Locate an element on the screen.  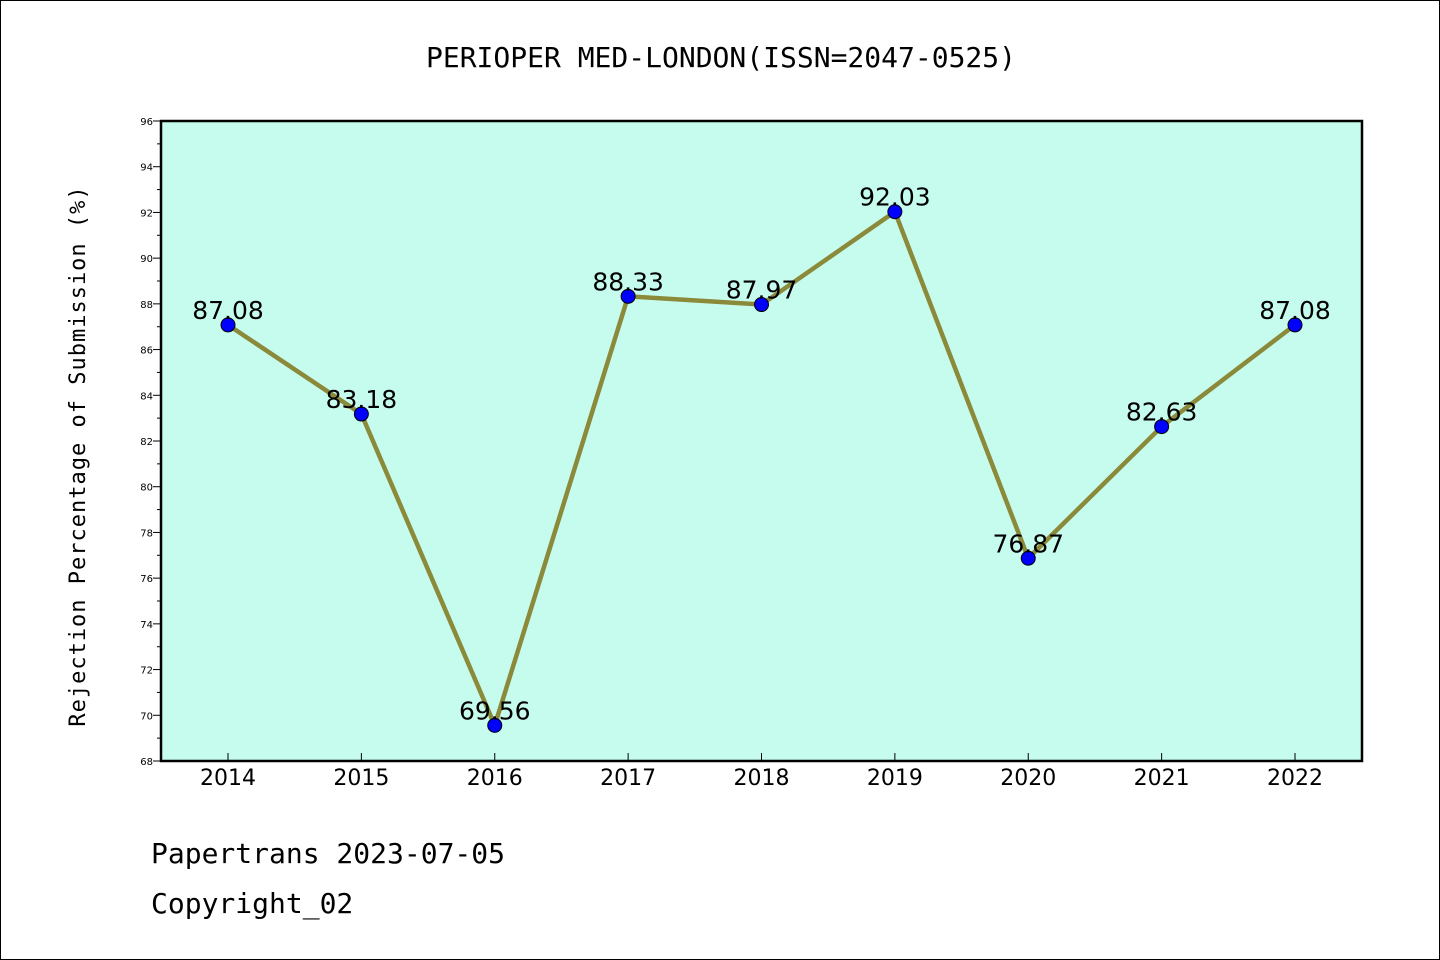
x-tick-label: 2015 is located at coordinates (361, 778).